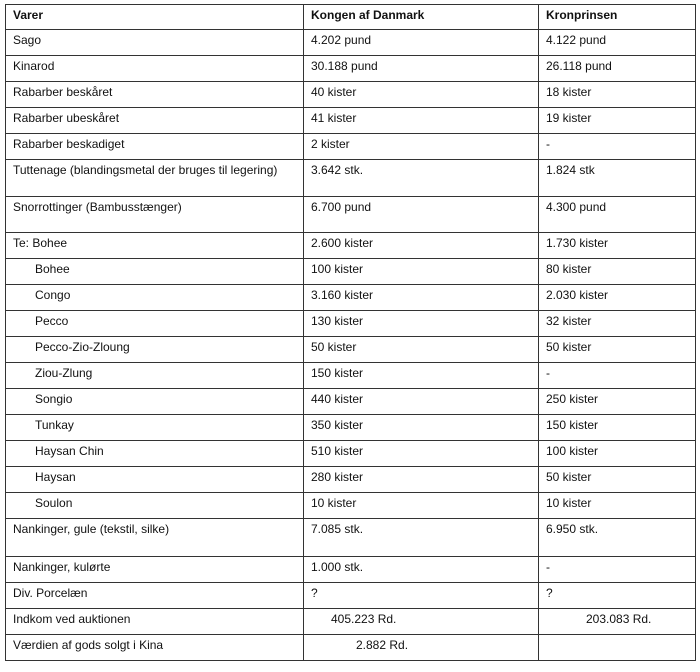 This screenshot has width=700, height=672. I want to click on amount-cell: 203.083 Rd., so click(617, 621).